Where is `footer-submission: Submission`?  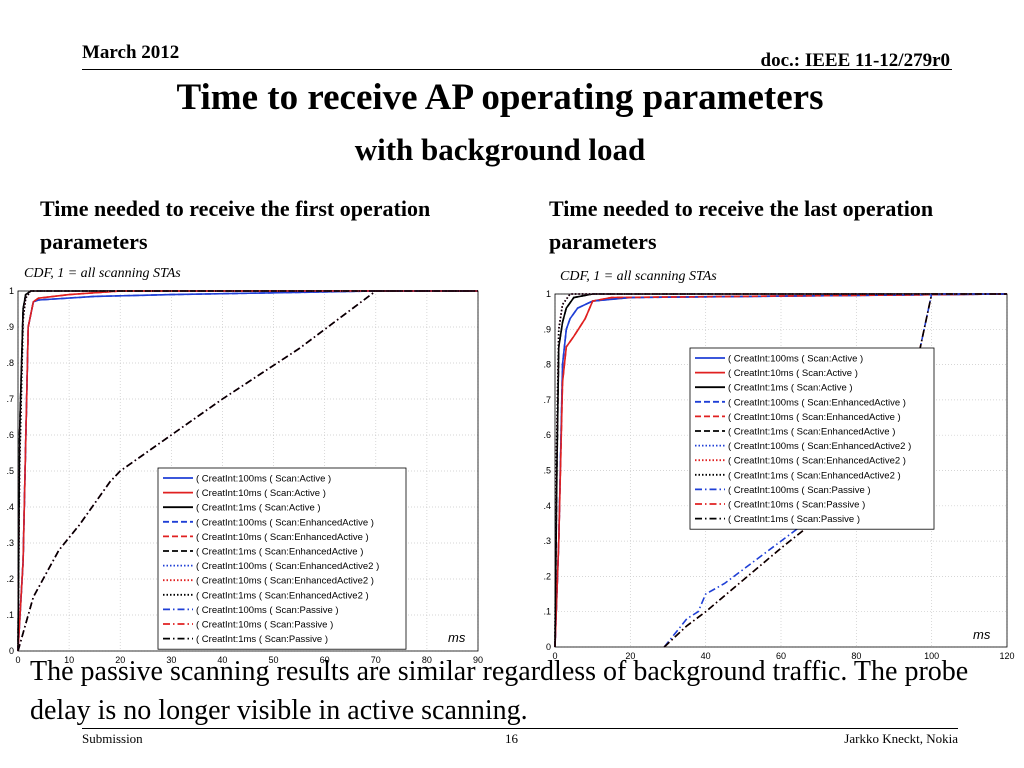 footer-submission: Submission is located at coordinates (112, 738).